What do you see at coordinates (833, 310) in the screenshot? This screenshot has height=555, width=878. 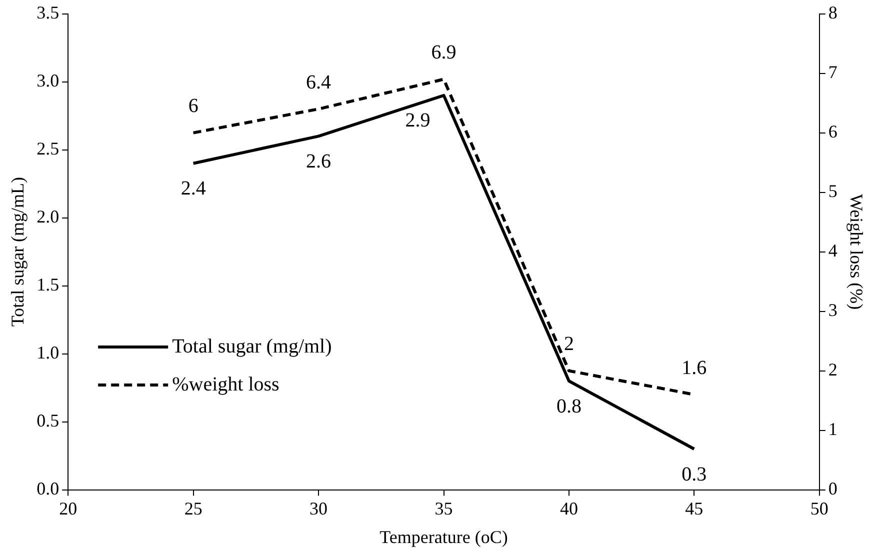 I see `y2-tick-label: 3` at bounding box center [833, 310].